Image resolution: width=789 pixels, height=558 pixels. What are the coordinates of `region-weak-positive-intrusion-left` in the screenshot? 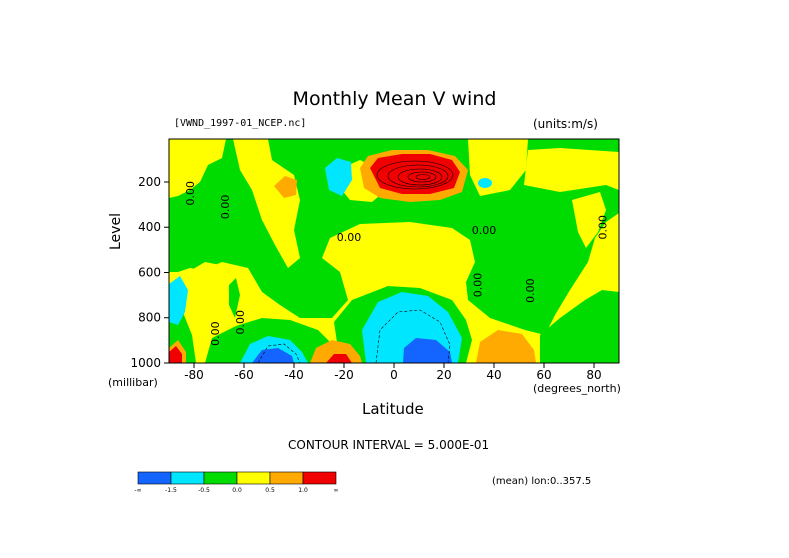 It's located at (266, 203).